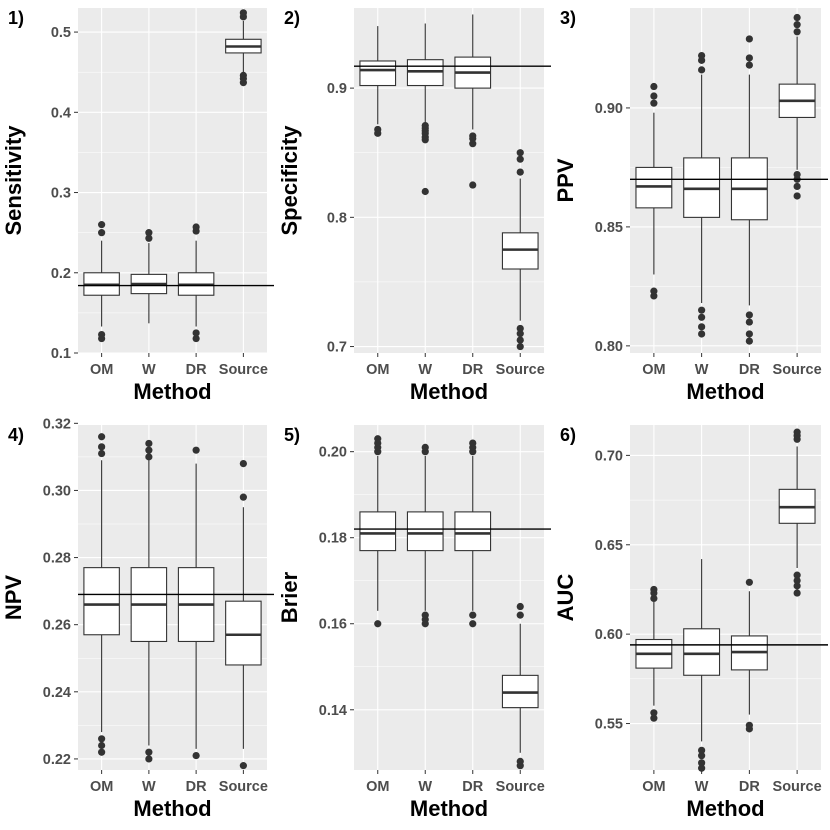 This screenshot has height=830, width=830. What do you see at coordinates (473, 101) in the screenshot?
I see `panel-2-box-dr` at bounding box center [473, 101].